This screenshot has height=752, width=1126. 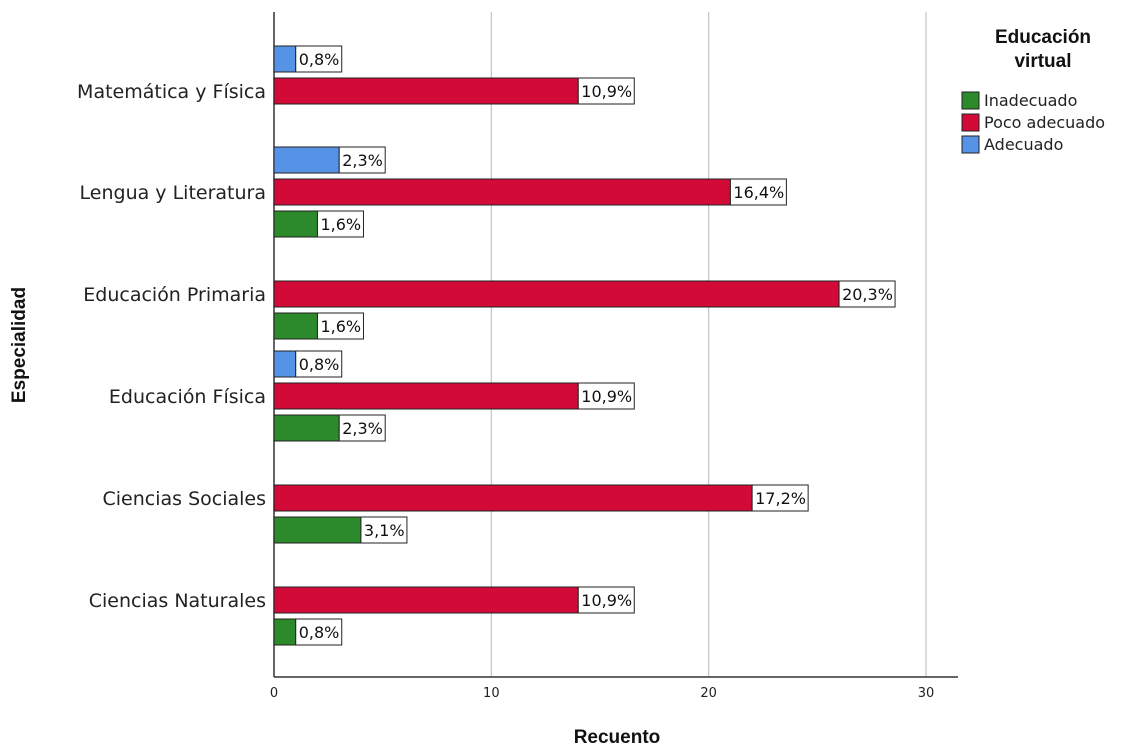 What do you see at coordinates (1030, 100) in the screenshot?
I see `legend-label-inadecuado: Inadecuado` at bounding box center [1030, 100].